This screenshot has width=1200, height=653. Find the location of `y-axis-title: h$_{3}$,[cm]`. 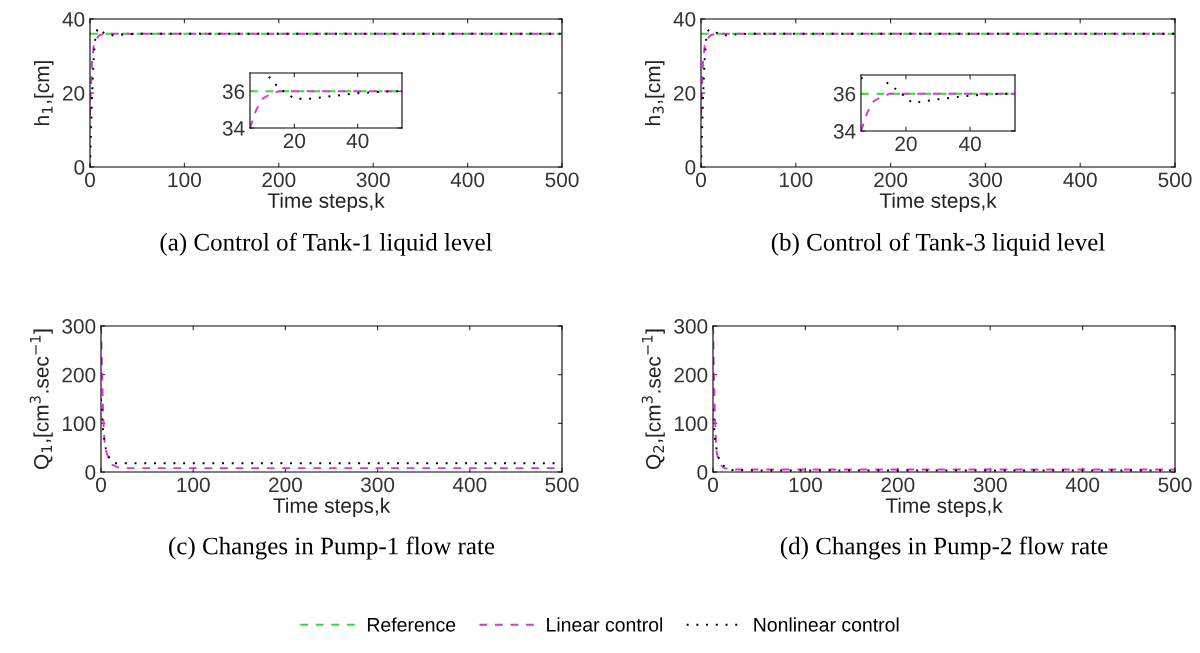

y-axis-title: h$_{3}$,[cm] is located at coordinates (655, 93).